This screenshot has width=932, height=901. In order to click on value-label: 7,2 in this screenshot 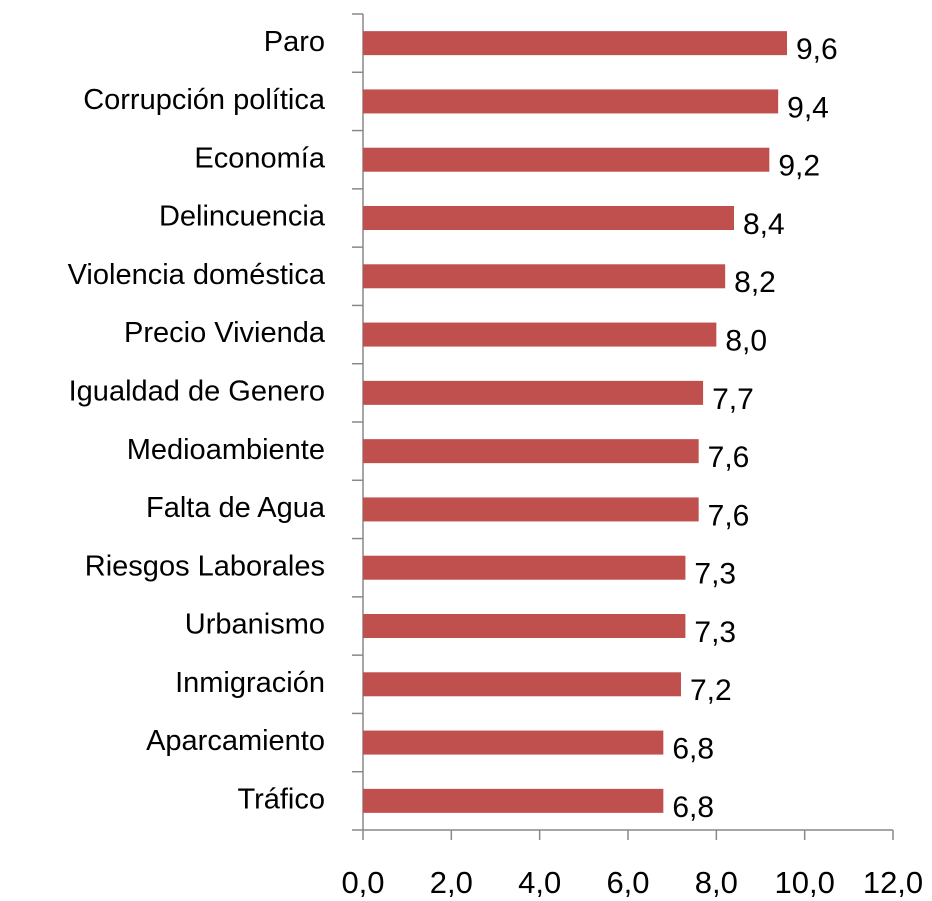, I will do `click(711, 690)`.